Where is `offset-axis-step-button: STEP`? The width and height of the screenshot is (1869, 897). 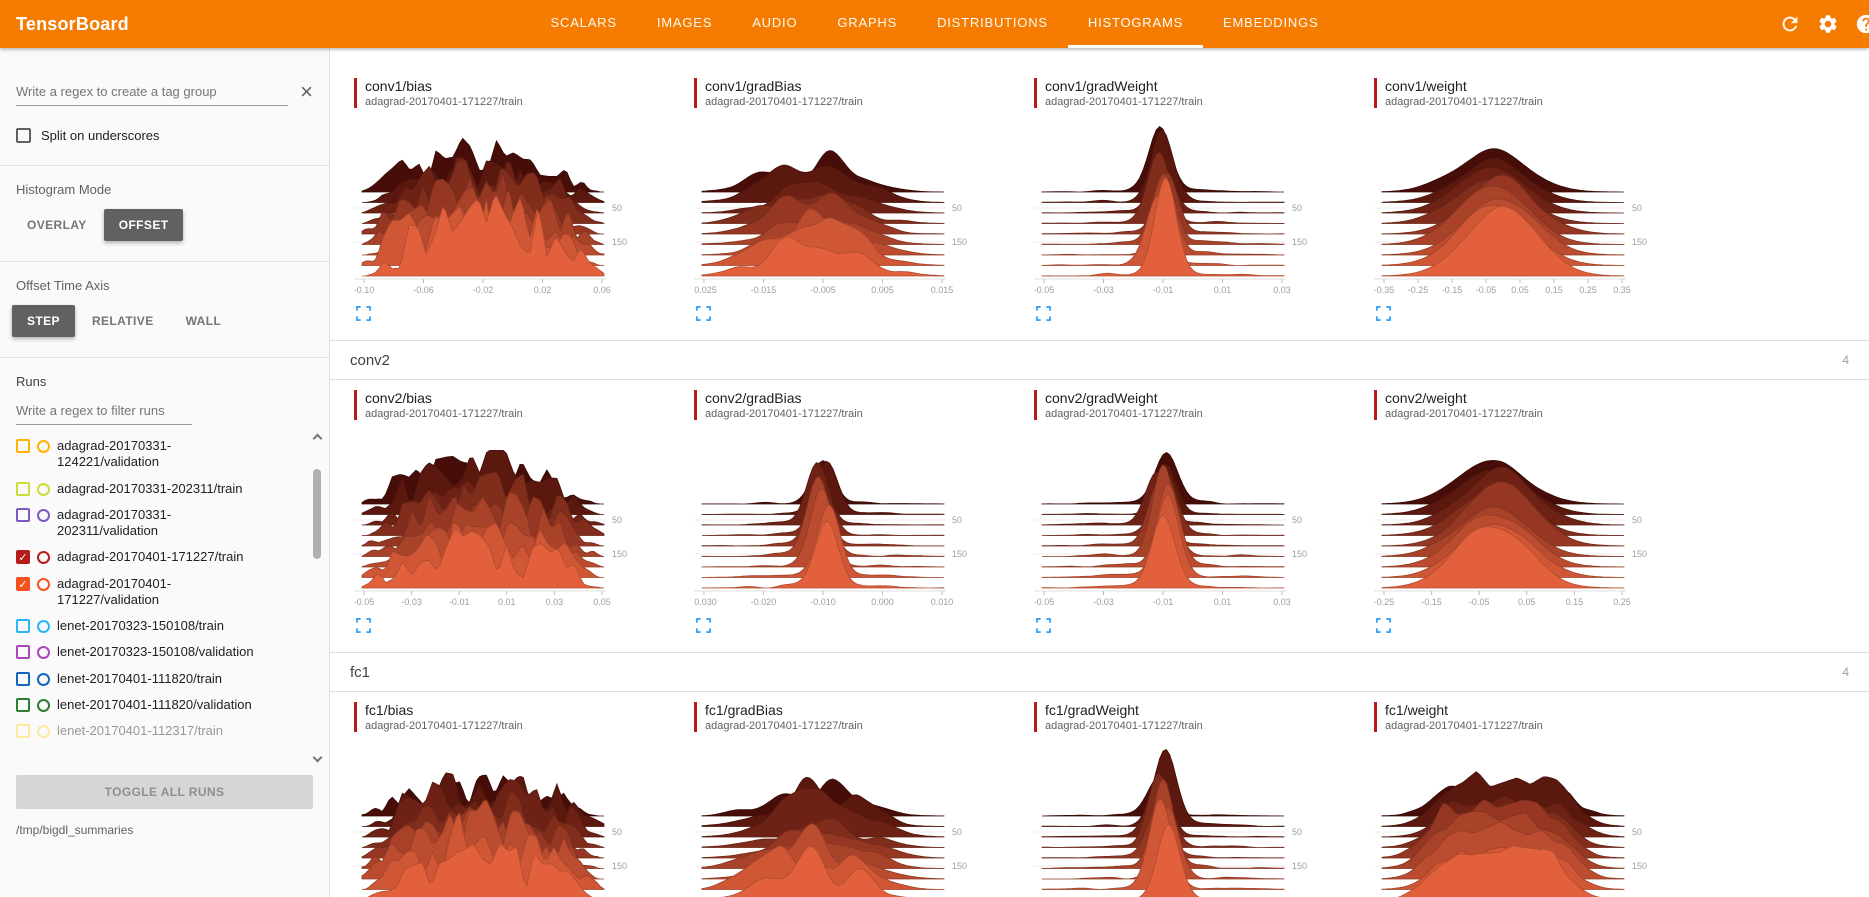
offset-axis-step-button: STEP is located at coordinates (43, 321).